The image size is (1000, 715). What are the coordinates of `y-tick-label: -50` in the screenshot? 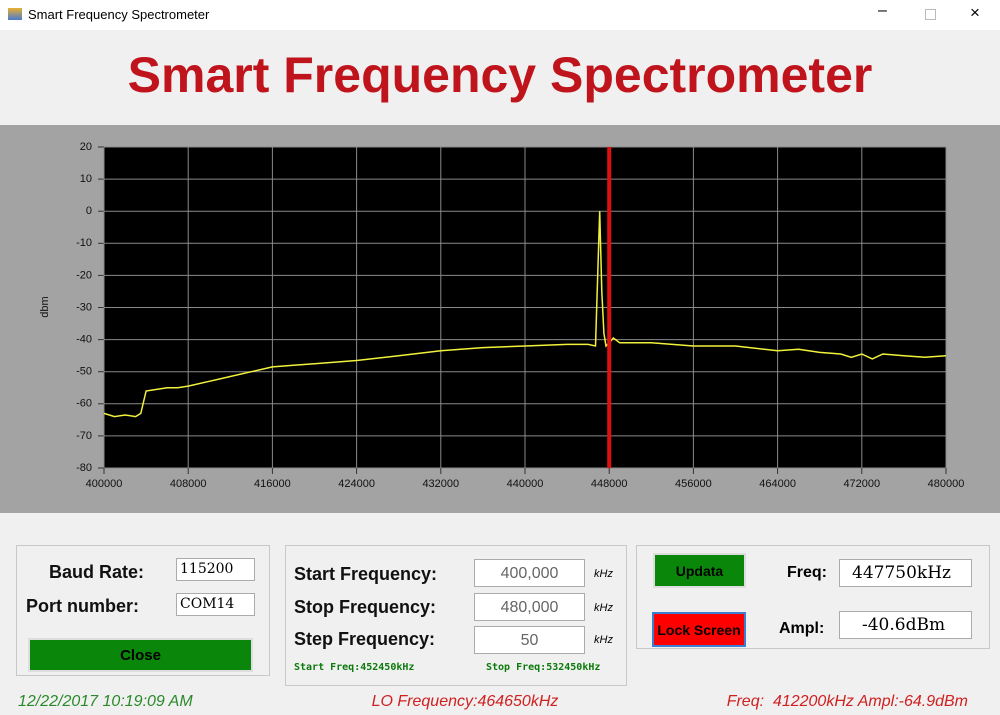 It's located at (84, 372).